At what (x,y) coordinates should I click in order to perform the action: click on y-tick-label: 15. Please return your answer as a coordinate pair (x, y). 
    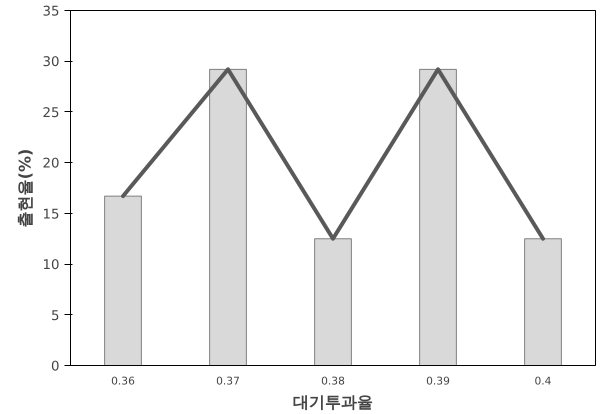
    Looking at the image, I should click on (51, 214).